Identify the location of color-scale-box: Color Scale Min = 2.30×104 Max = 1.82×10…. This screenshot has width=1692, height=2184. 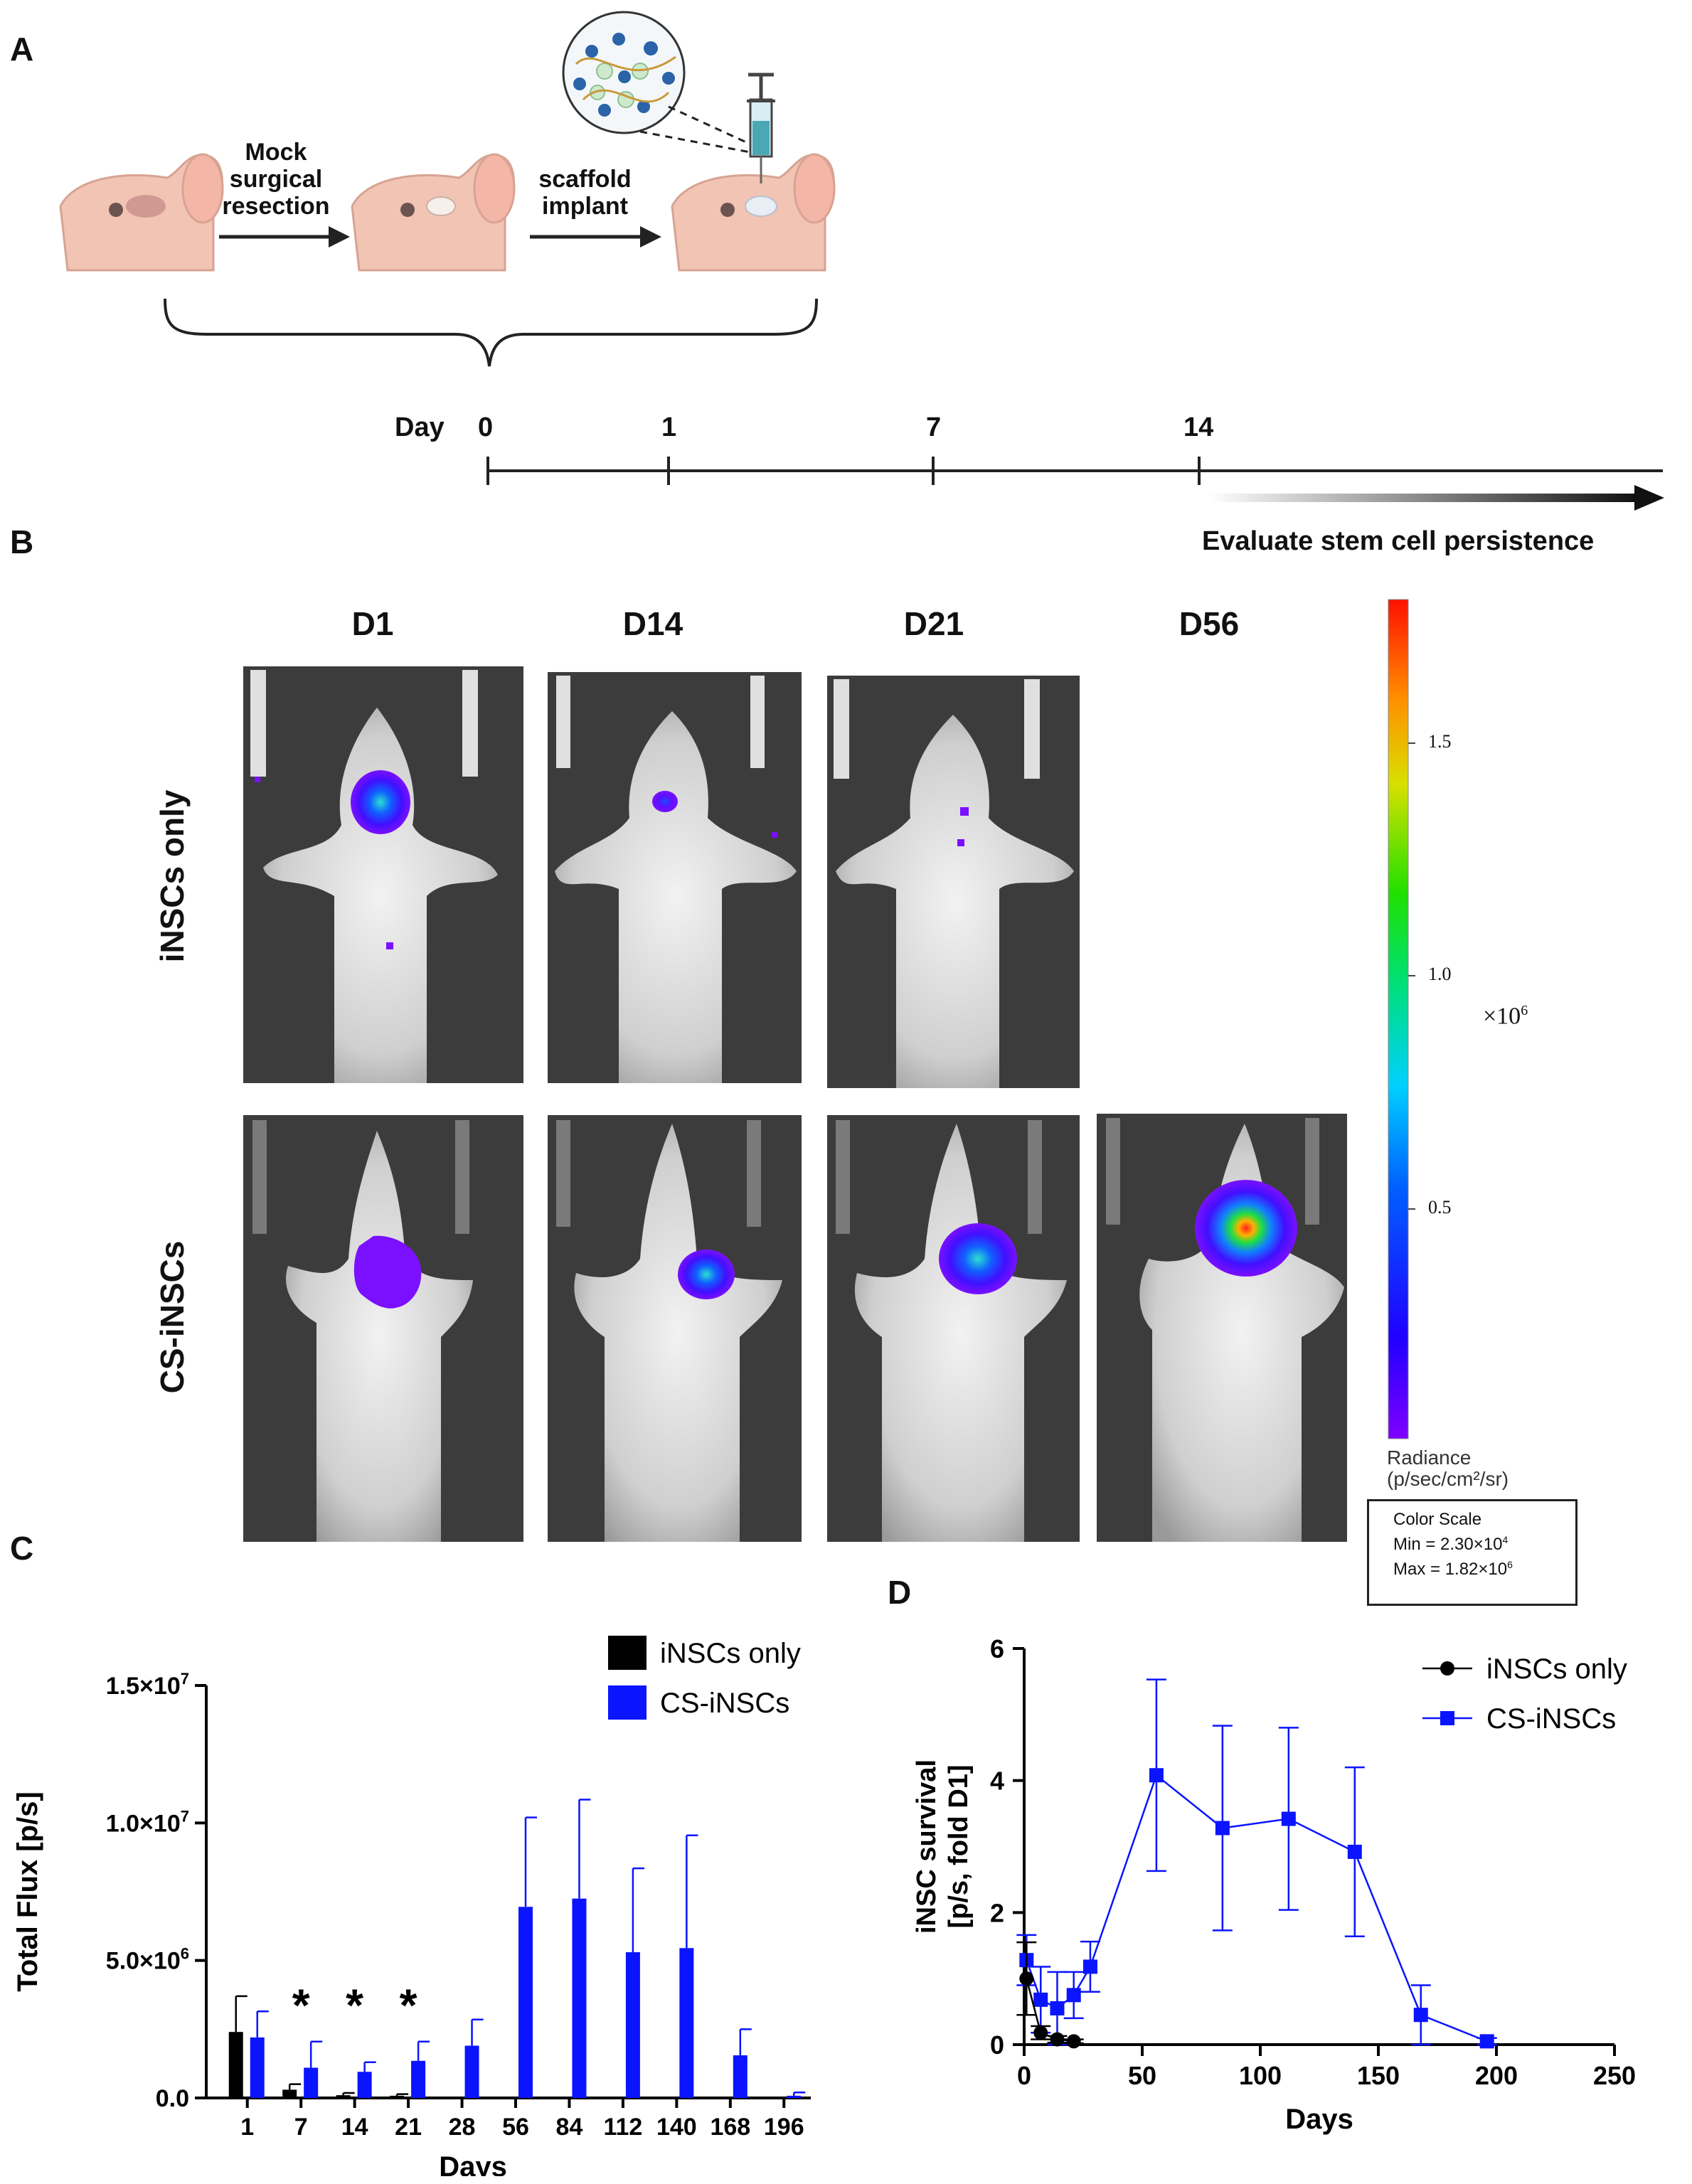
(1472, 1552).